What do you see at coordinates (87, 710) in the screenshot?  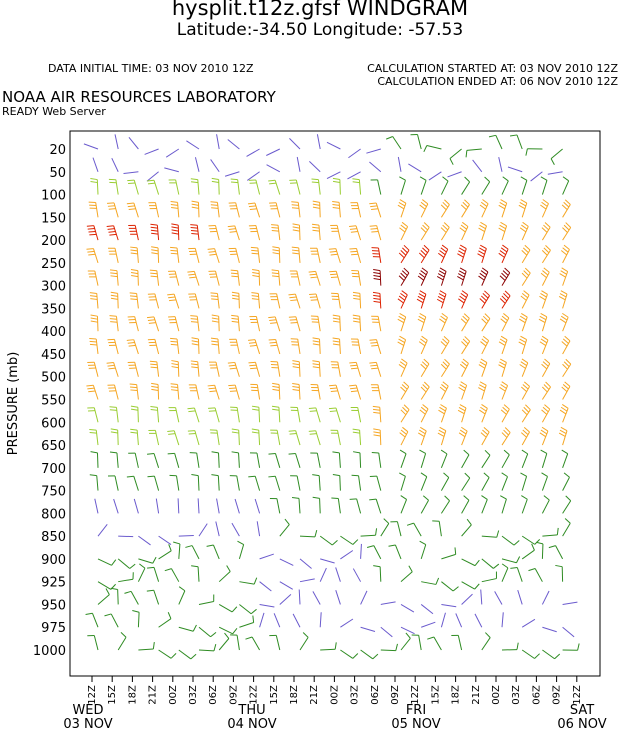 I see `day-label: WED` at bounding box center [87, 710].